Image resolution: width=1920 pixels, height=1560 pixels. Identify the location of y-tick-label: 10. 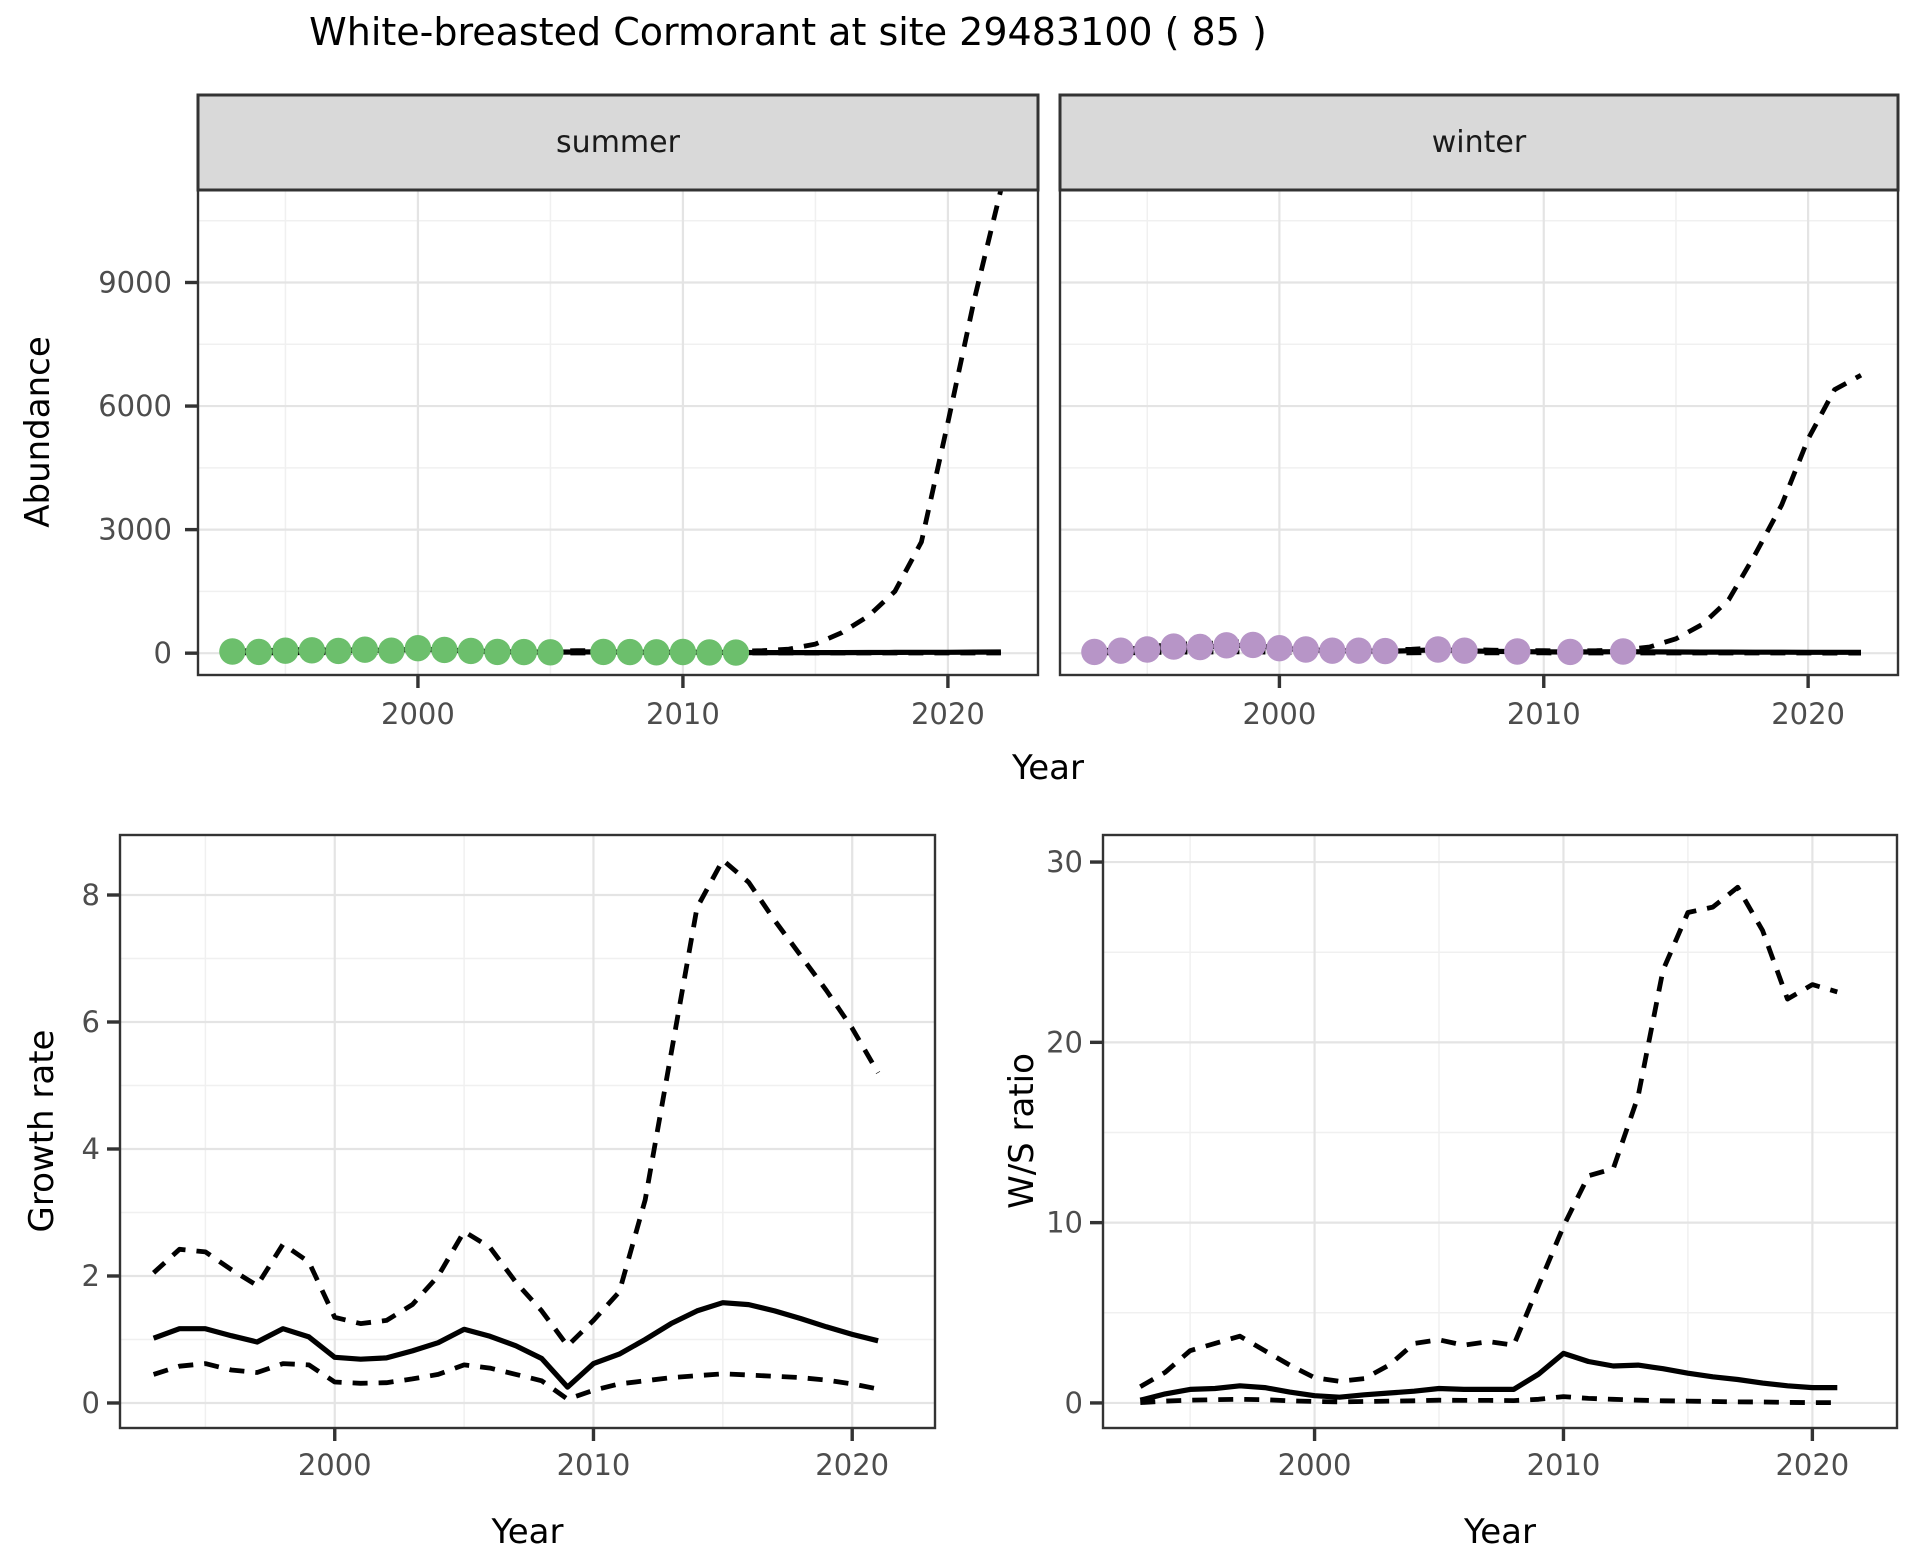
(1064, 1223).